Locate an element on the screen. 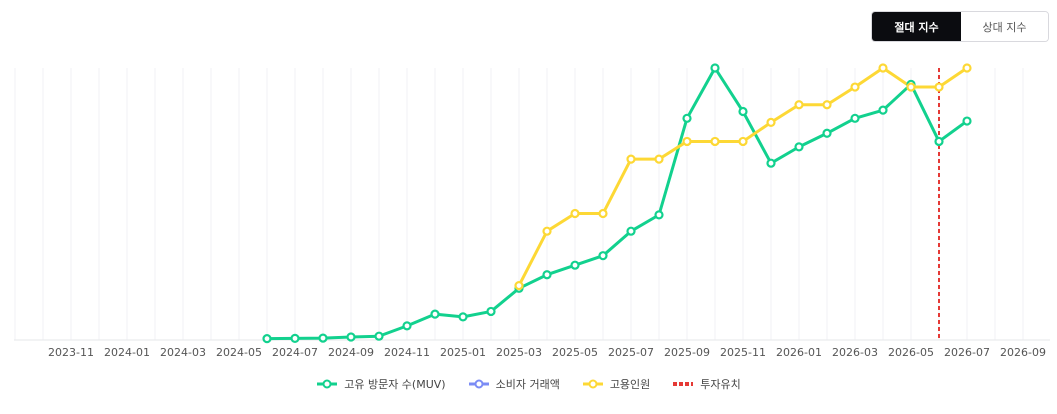 The width and height of the screenshot is (1057, 414). legend-employees-swatch-icon is located at coordinates (592, 384).